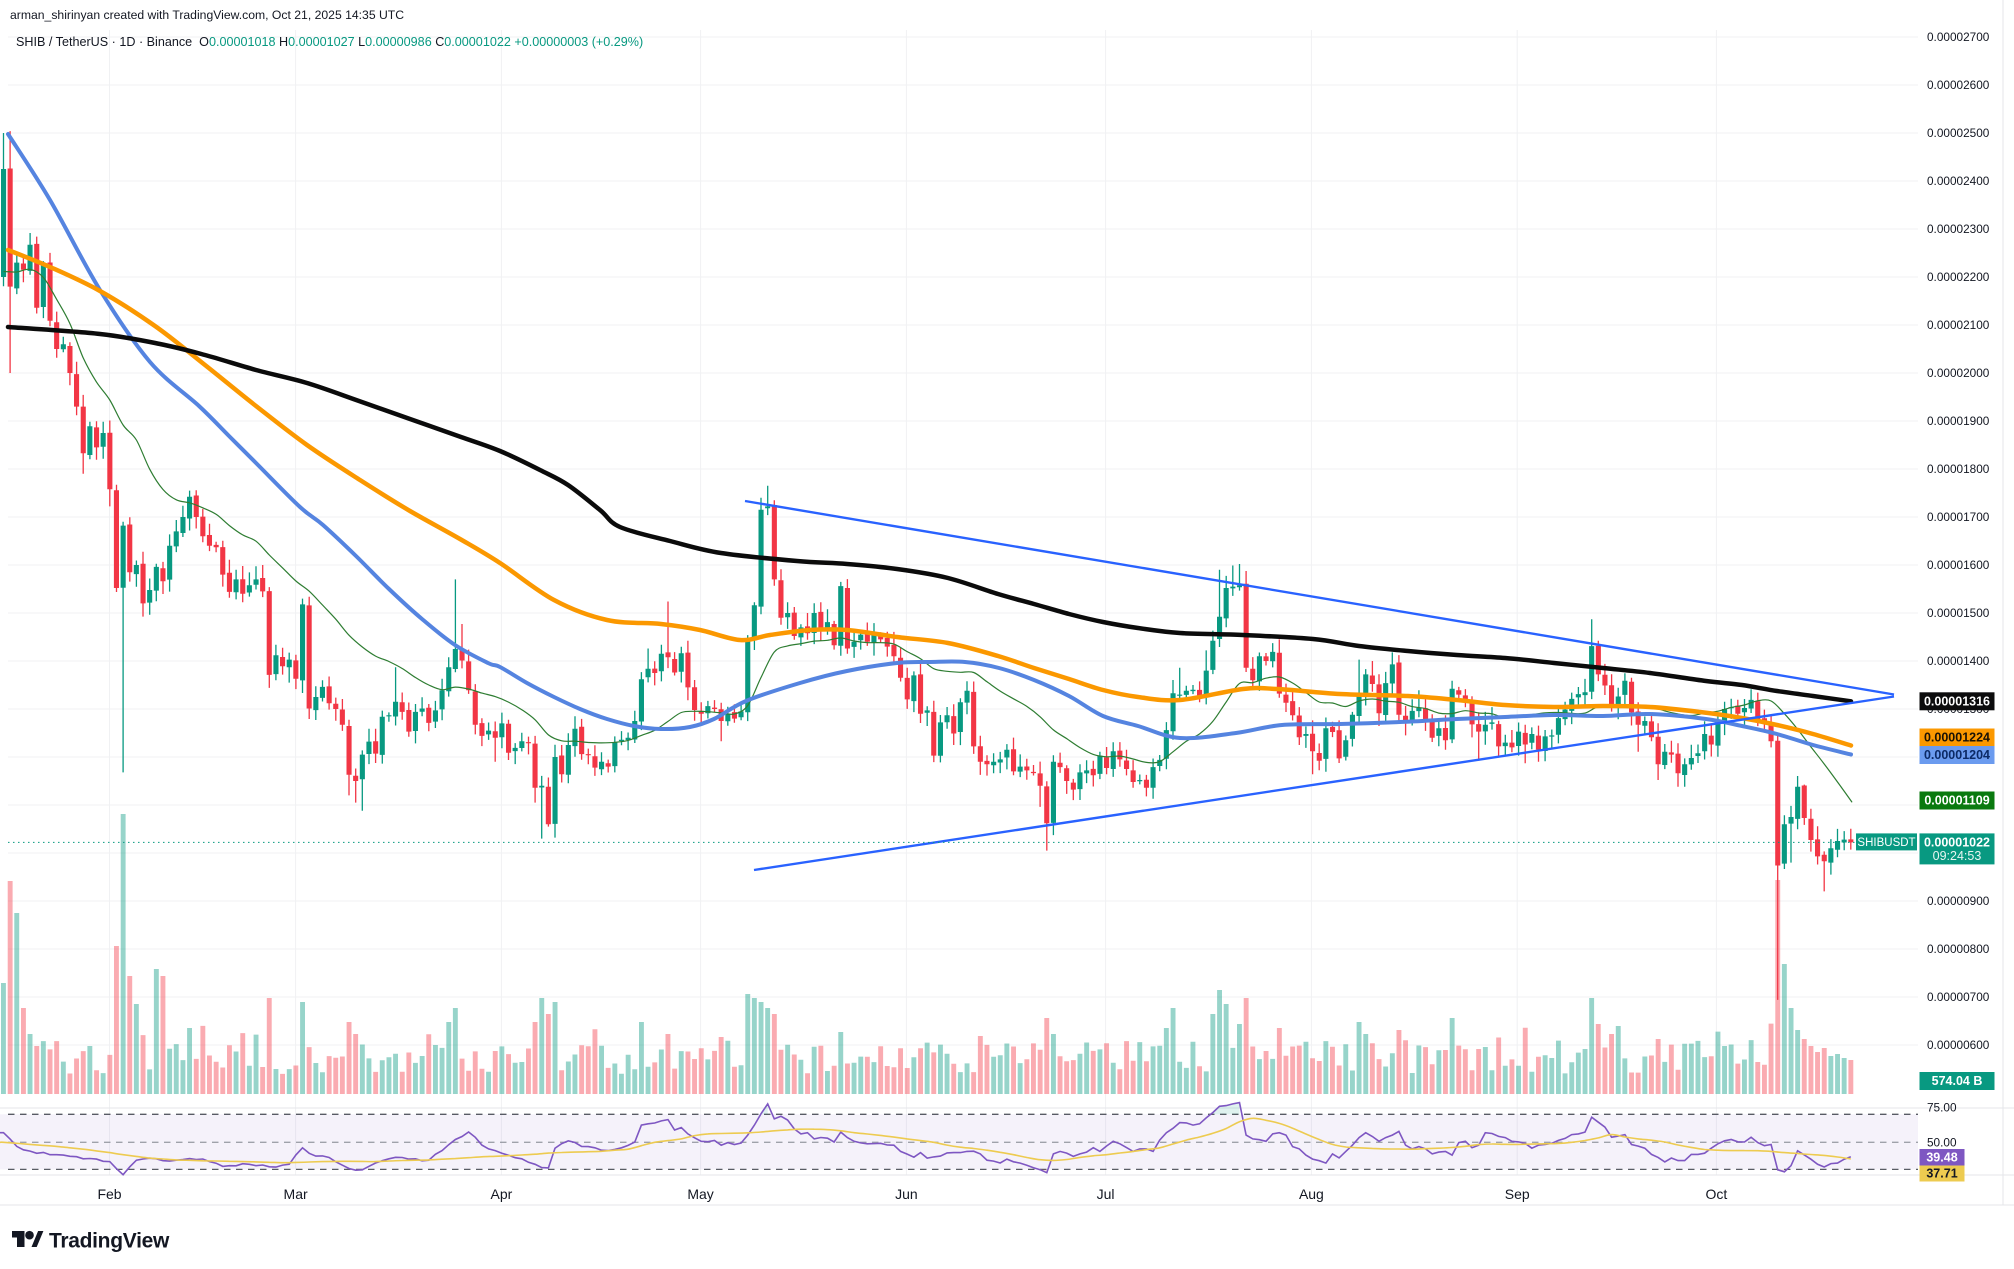 Image resolution: width=2014 pixels, height=1269 pixels. What do you see at coordinates (1311, 1194) in the screenshot?
I see `svg-text: Aug` at bounding box center [1311, 1194].